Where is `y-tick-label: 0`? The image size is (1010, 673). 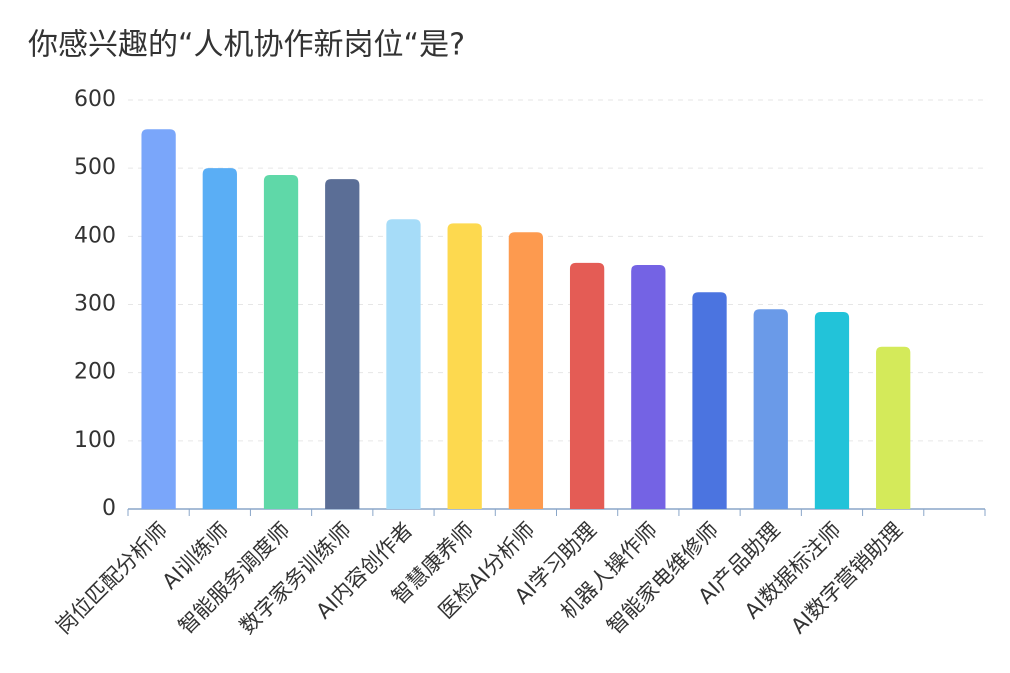
y-tick-label: 0 is located at coordinates (109, 508).